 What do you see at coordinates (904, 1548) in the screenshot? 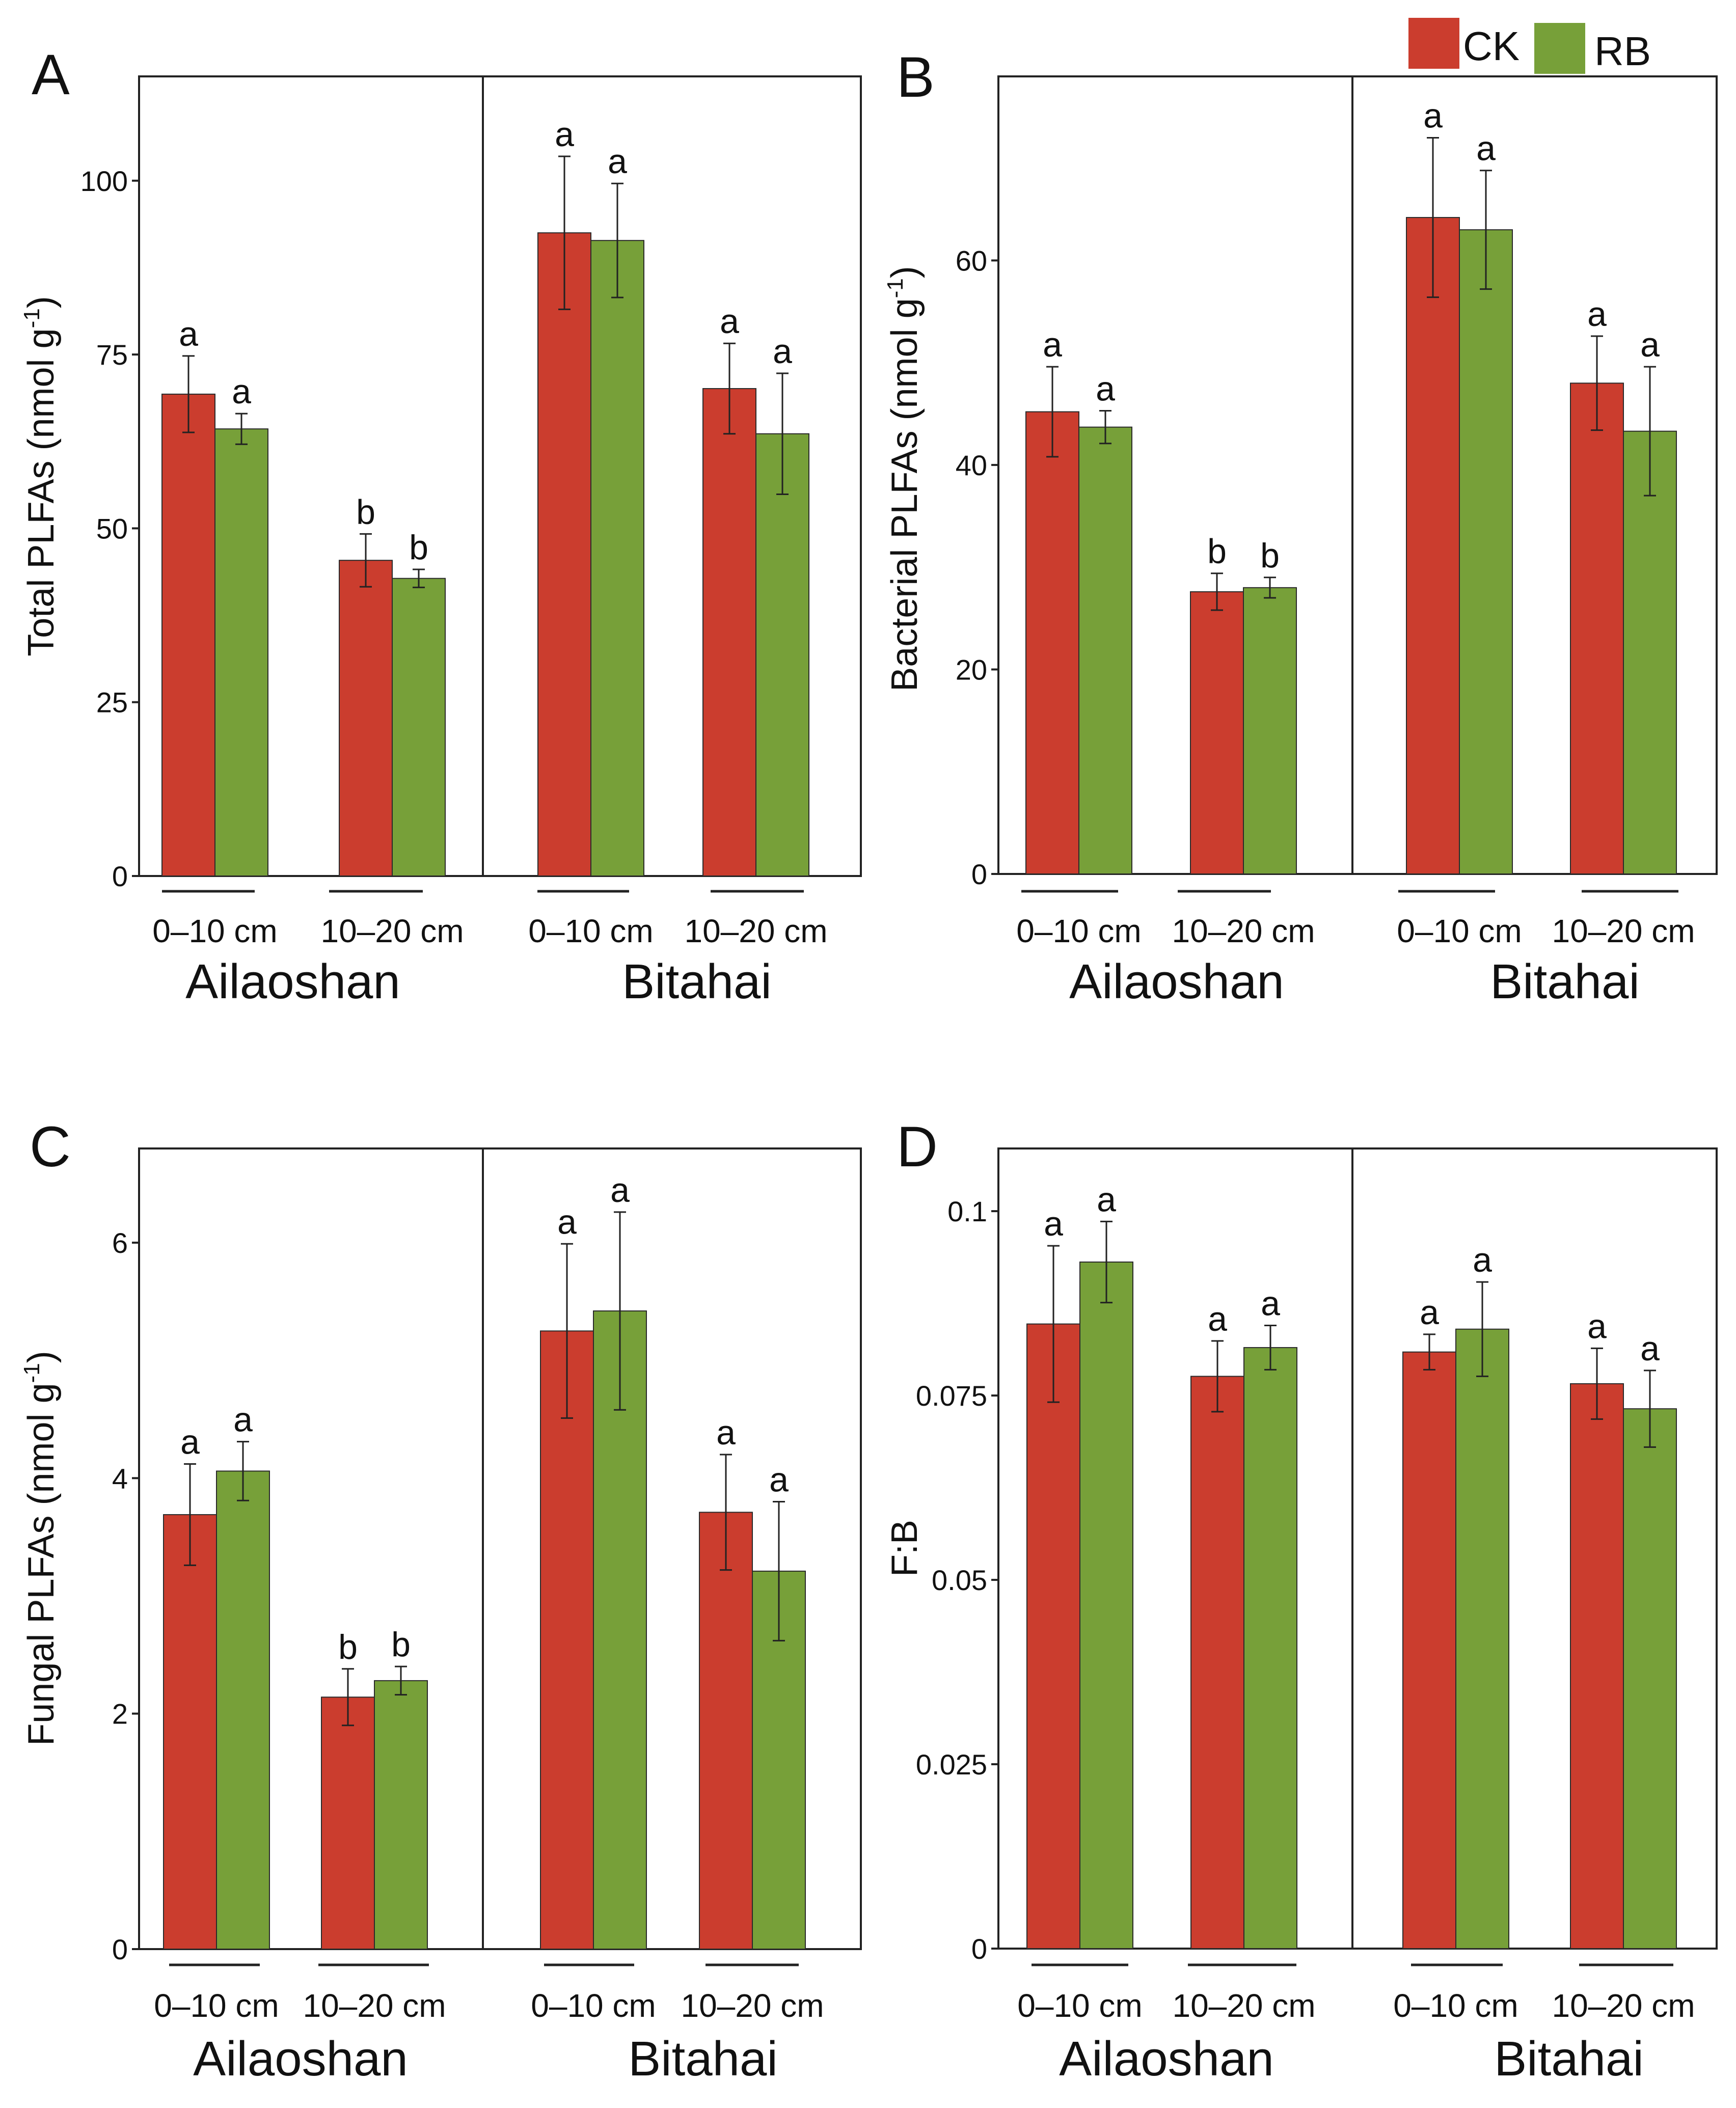
I see `y-axis-label-text-d: F:B` at bounding box center [904, 1548].